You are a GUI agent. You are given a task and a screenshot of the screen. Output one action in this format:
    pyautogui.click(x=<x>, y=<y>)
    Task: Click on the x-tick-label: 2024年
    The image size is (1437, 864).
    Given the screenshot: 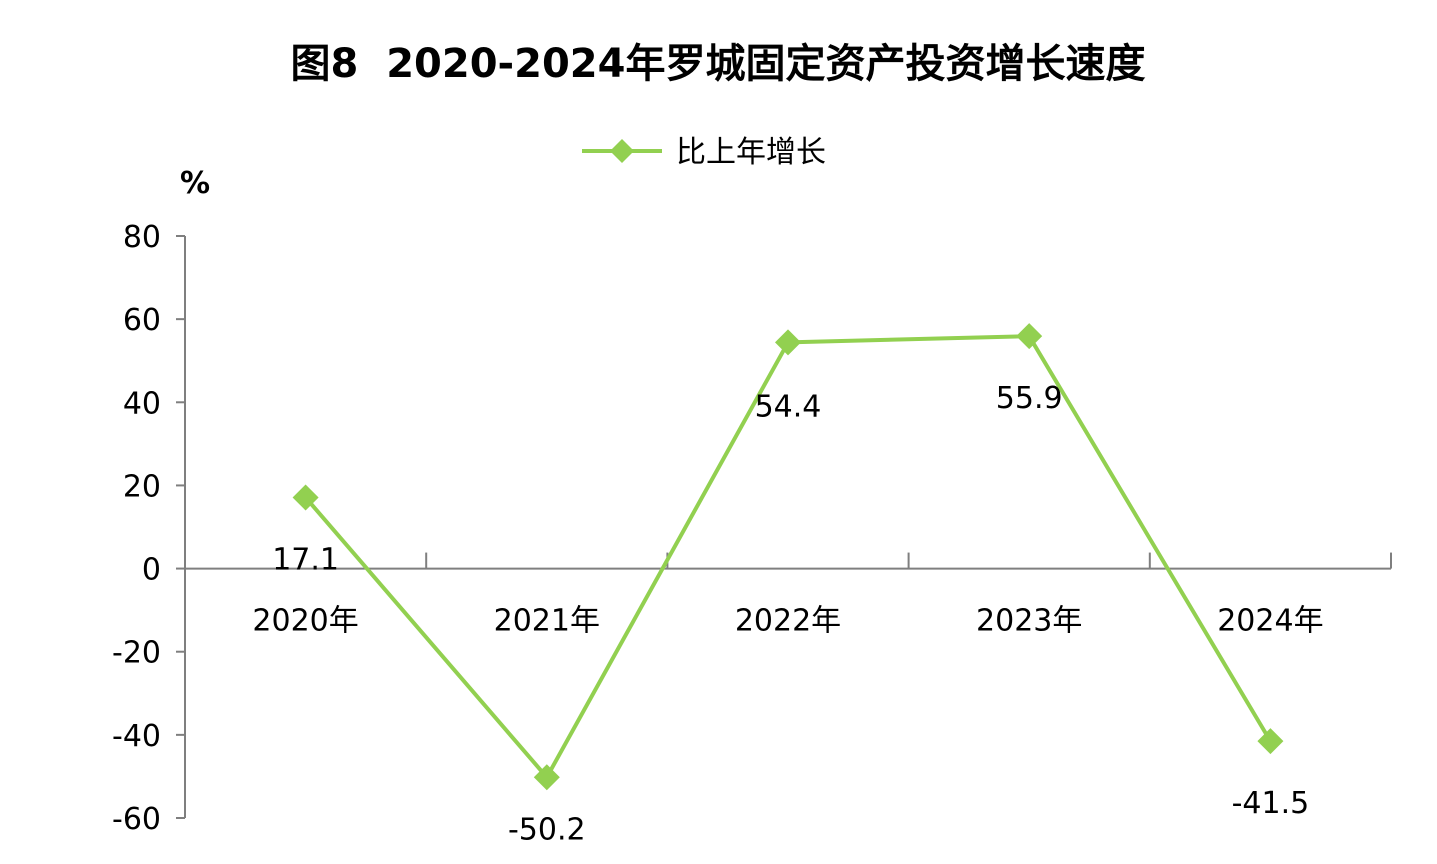 What is the action you would take?
    pyautogui.click(x=1270, y=621)
    